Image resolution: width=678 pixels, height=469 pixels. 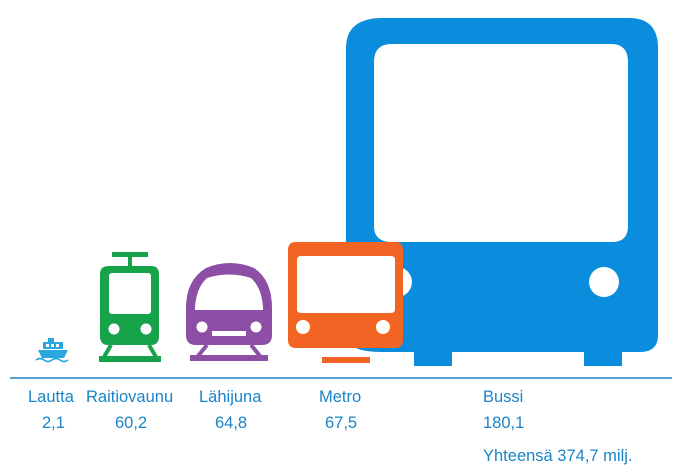 I want to click on value-label-bussi: 180,1, so click(x=504, y=423).